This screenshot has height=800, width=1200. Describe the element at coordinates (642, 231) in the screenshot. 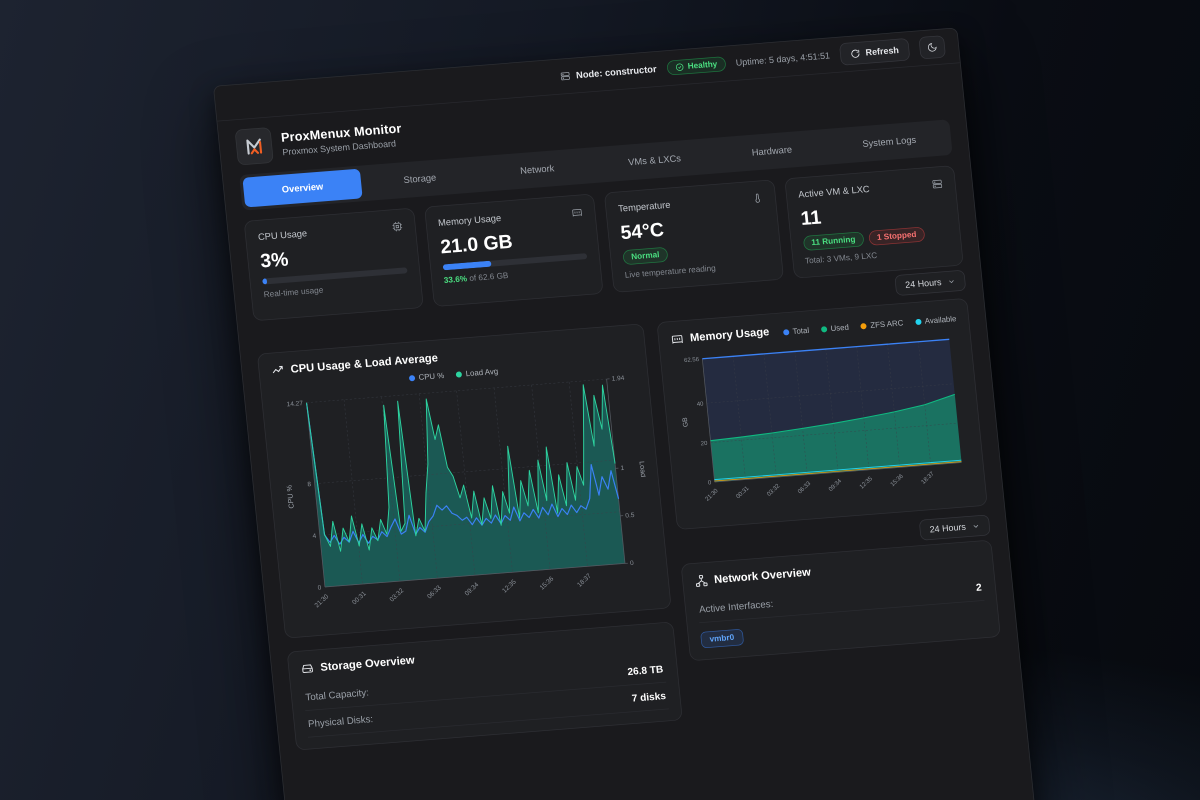

I see `temperature-value: 54°C` at that location.